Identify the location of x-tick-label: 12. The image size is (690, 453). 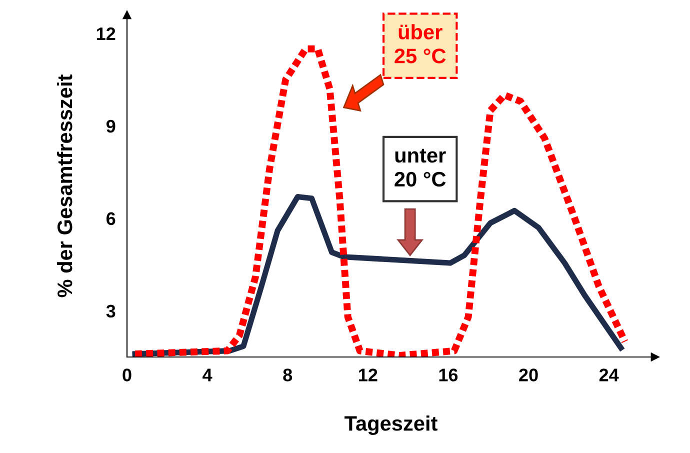
(368, 375).